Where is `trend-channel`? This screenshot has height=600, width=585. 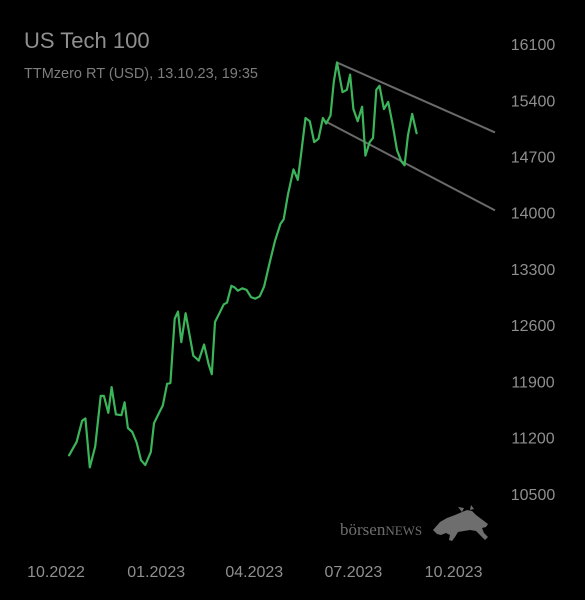
trend-channel is located at coordinates (410, 136).